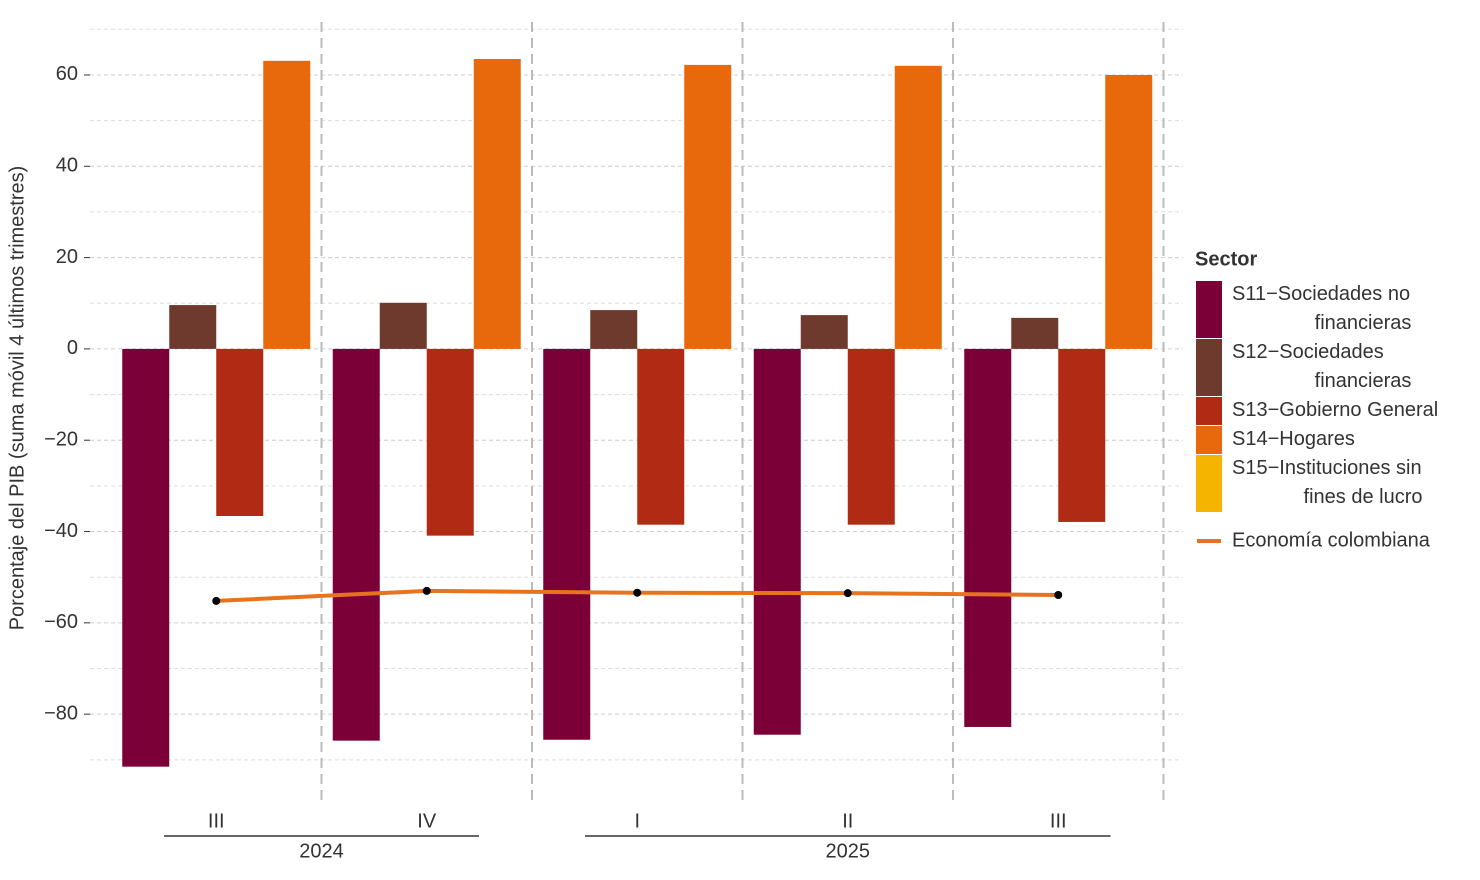 This screenshot has width=1480, height=880. What do you see at coordinates (1321, 308) in the screenshot?
I see `legend-label: S11−Sociedades no financieras` at bounding box center [1321, 308].